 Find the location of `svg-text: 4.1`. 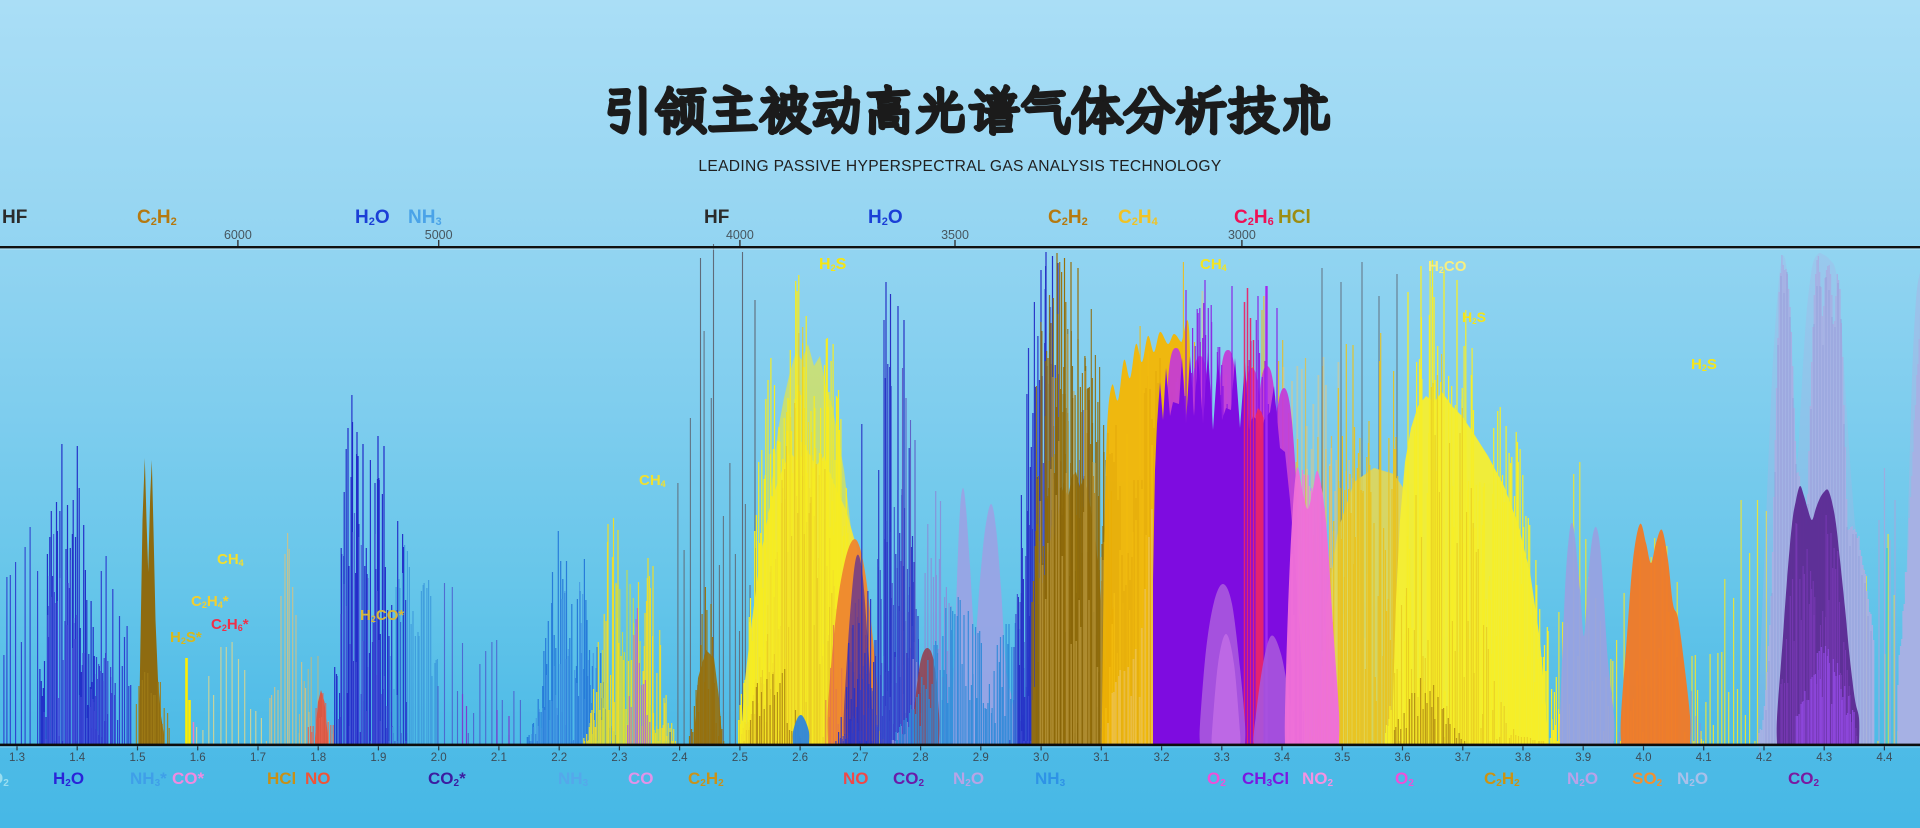

svg-text: 4.1 is located at coordinates (1704, 758).